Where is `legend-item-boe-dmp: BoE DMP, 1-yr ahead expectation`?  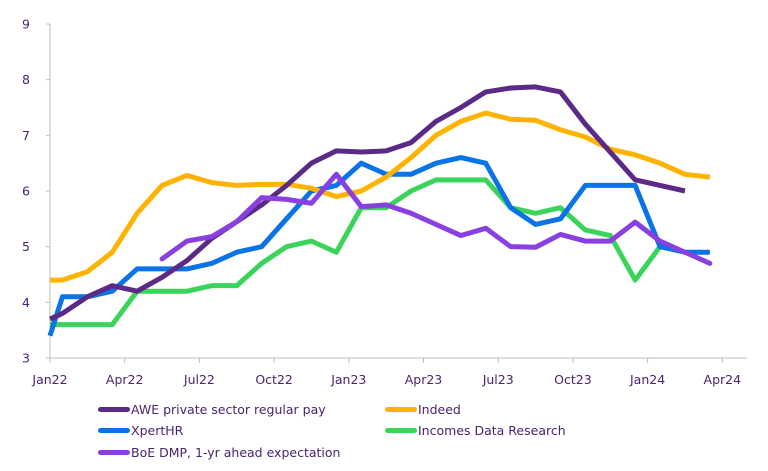 legend-item-boe-dmp: BoE DMP, 1-yr ahead expectation is located at coordinates (219, 452).